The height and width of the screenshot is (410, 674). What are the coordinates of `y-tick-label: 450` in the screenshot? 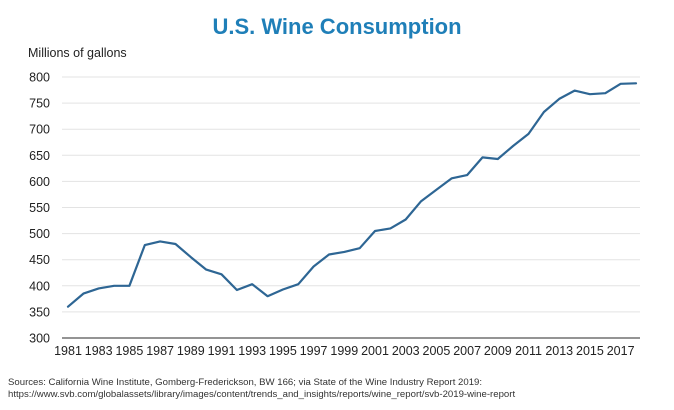 It's located at (39, 260).